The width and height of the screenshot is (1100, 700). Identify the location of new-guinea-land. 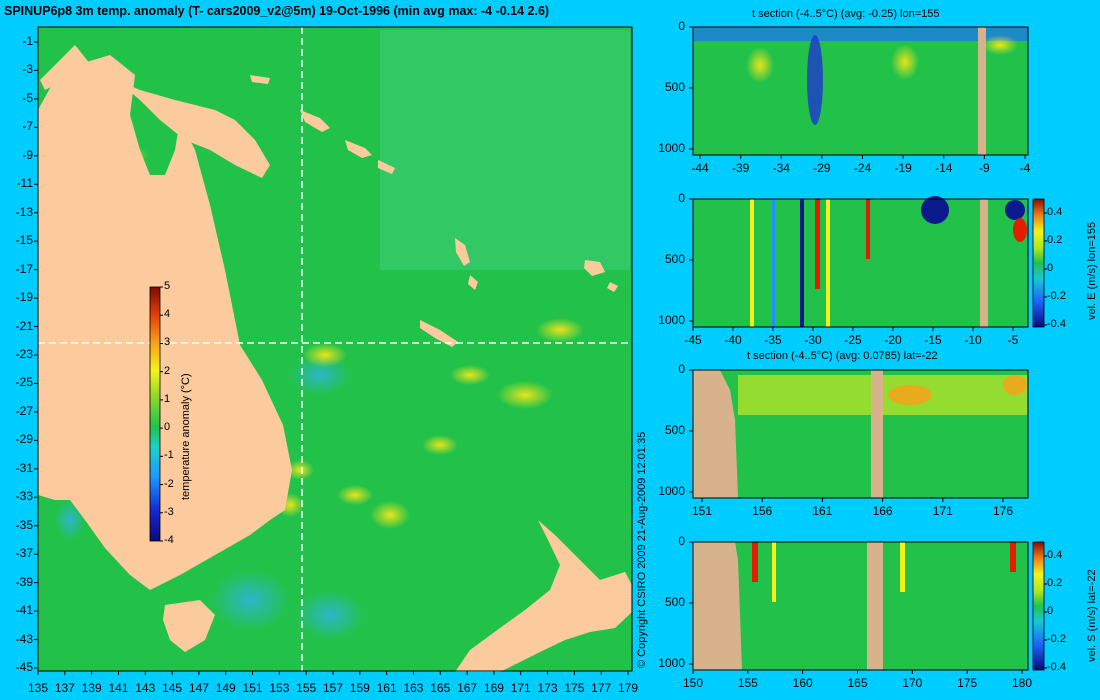
(155, 111).